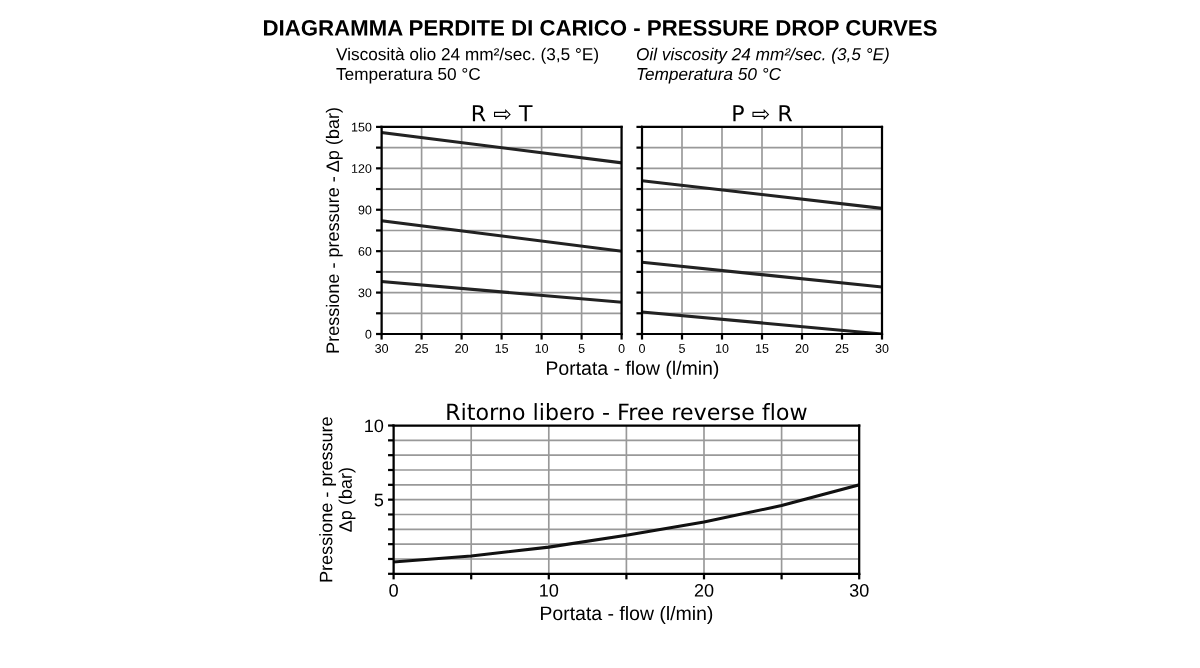  I want to click on x-tick-label: 0, so click(393, 590).